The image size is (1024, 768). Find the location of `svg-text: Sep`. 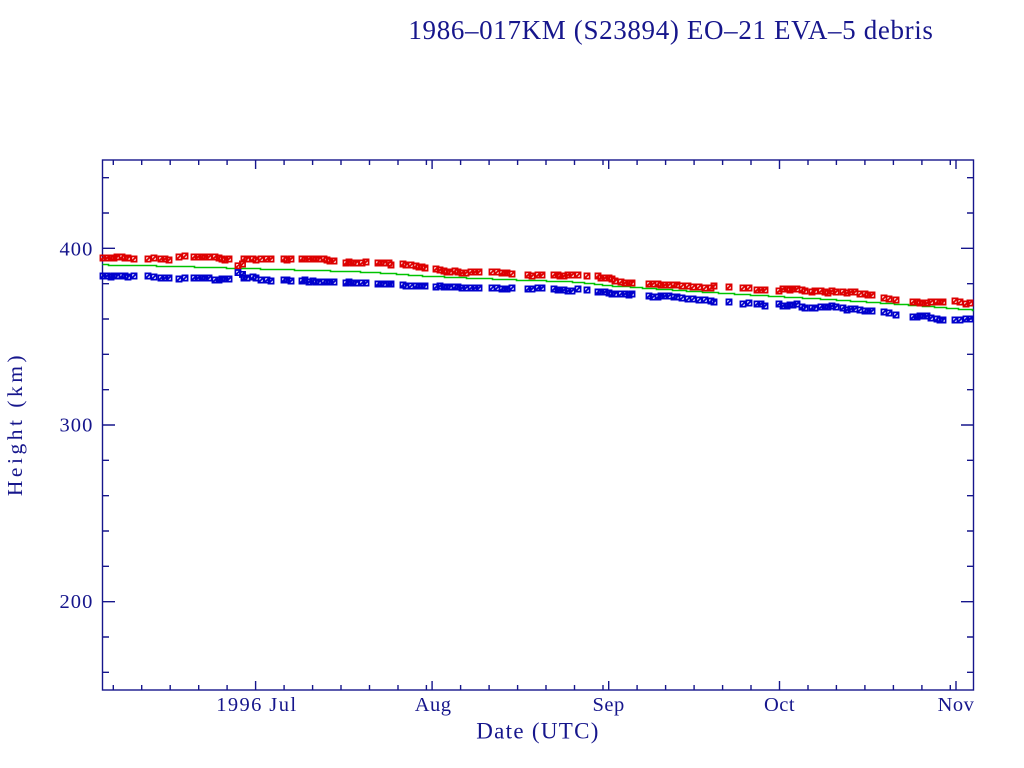

svg-text: Sep is located at coordinates (609, 705).